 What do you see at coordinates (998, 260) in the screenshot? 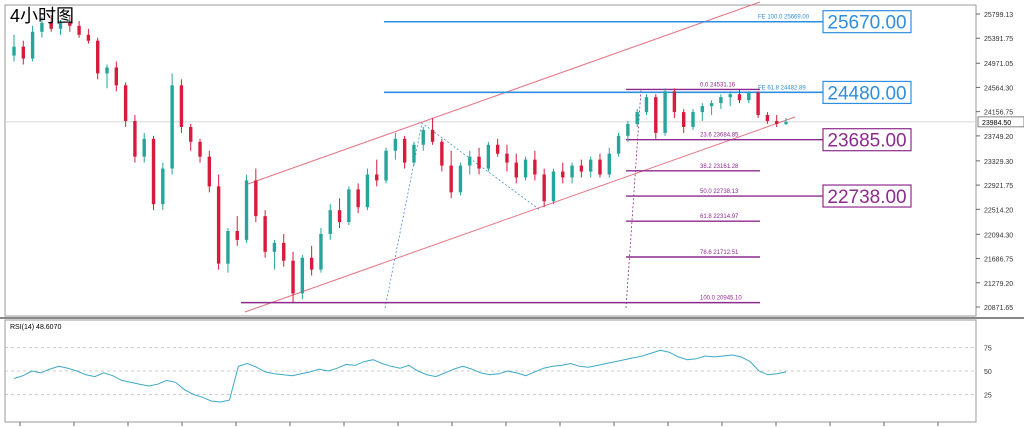
I see `price-tick-label: 21686.75` at bounding box center [998, 260].